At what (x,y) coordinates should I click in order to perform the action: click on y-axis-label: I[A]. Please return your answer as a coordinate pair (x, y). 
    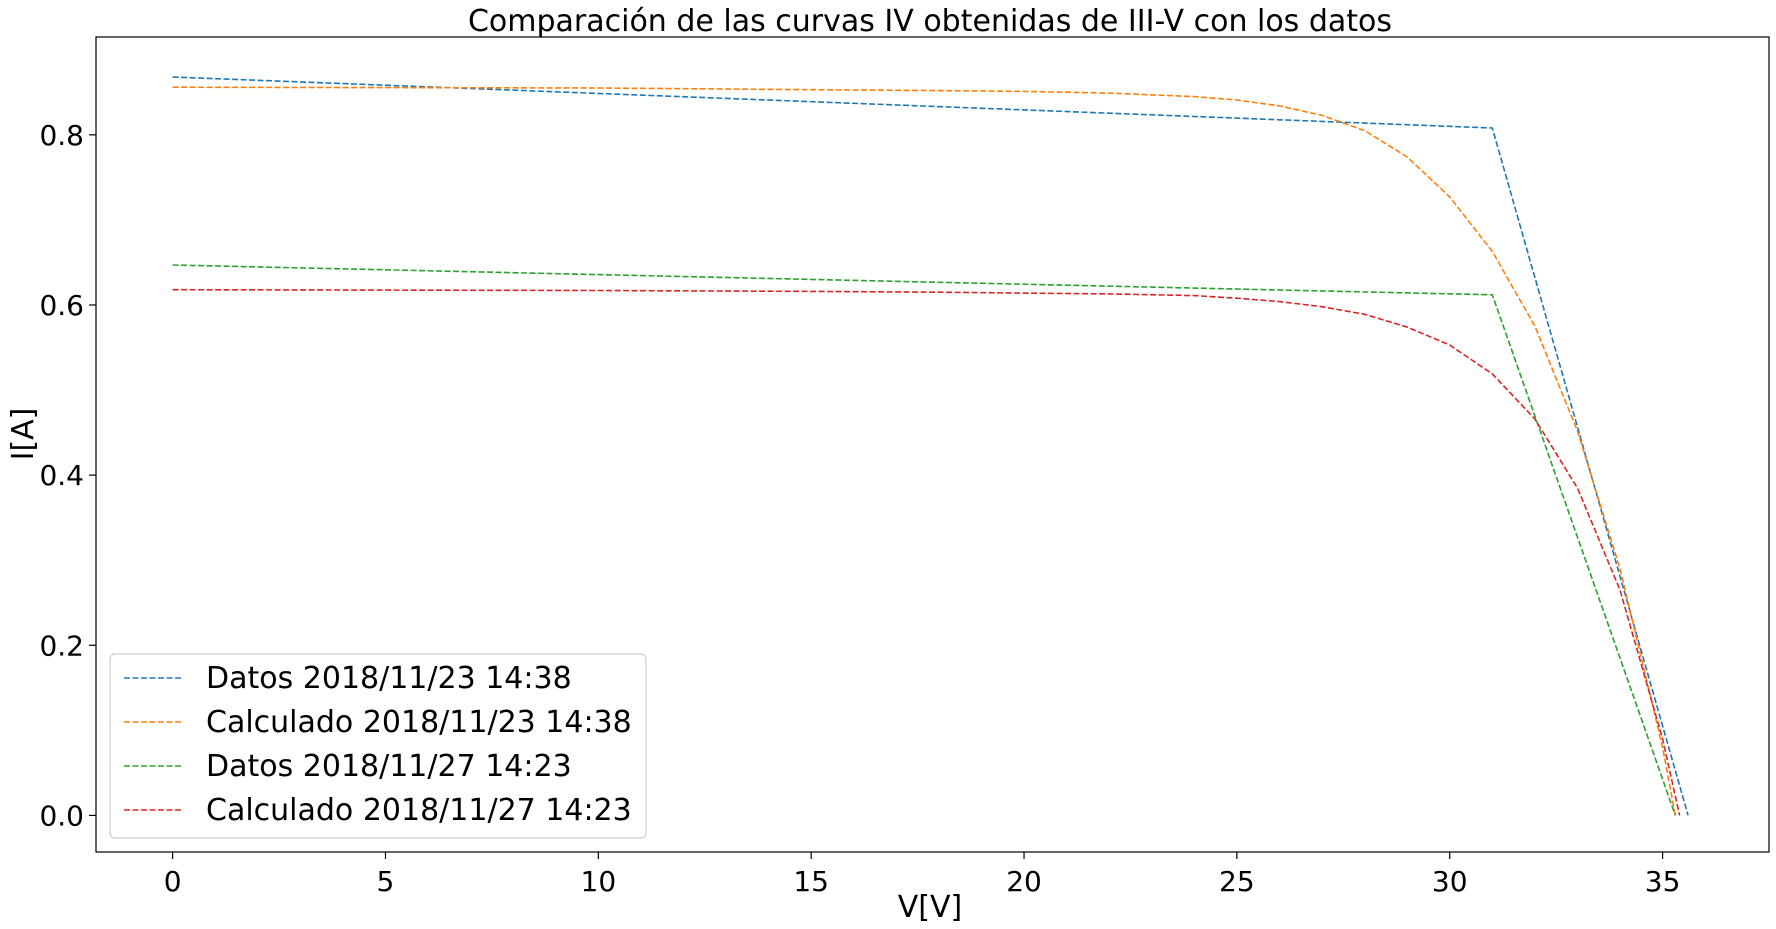
    Looking at the image, I should click on (23, 434).